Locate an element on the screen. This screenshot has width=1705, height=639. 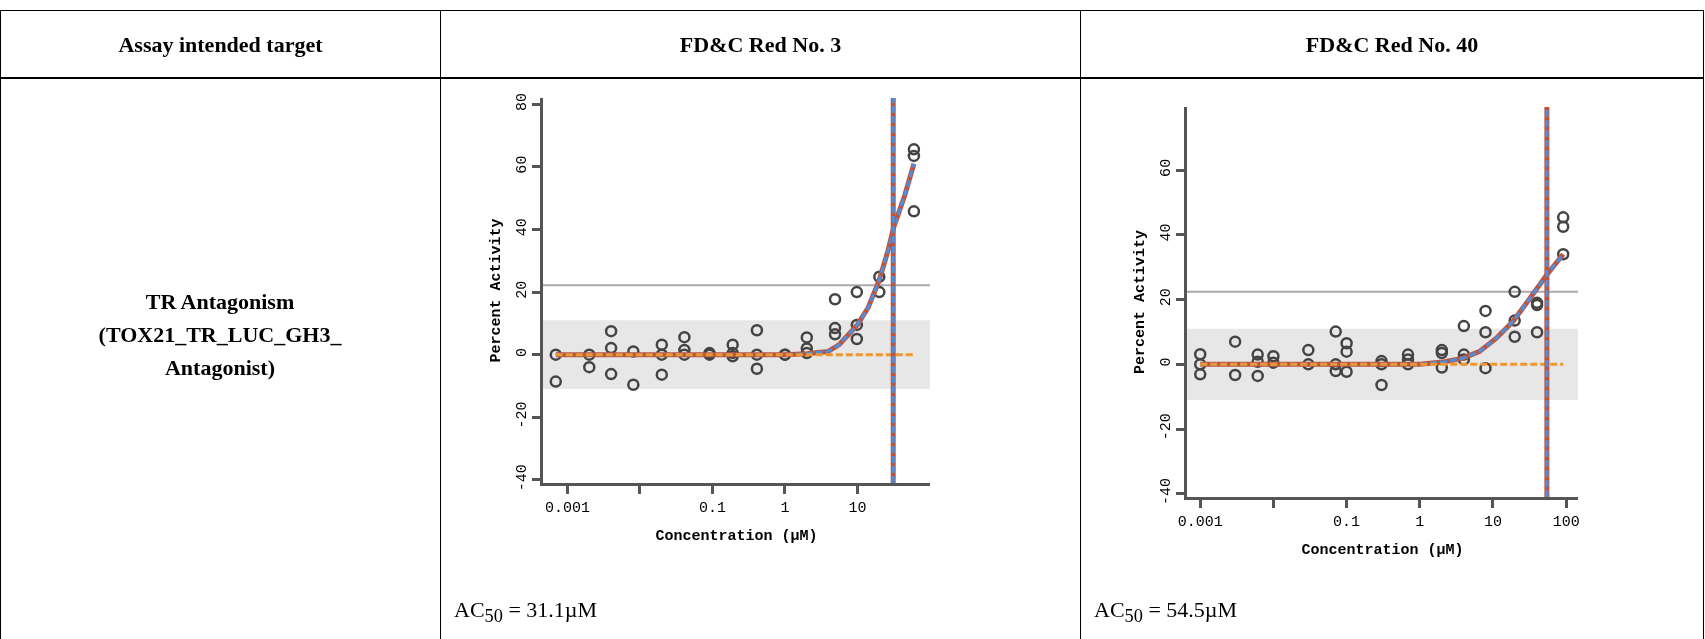
chart-title: FD&C Red No. 40 is located at coordinates (1392, 44).